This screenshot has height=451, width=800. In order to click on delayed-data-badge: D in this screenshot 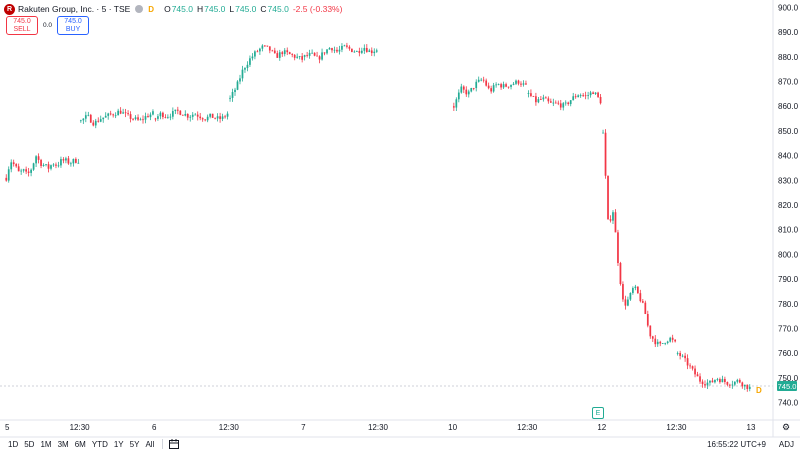, I will do `click(151, 9)`.